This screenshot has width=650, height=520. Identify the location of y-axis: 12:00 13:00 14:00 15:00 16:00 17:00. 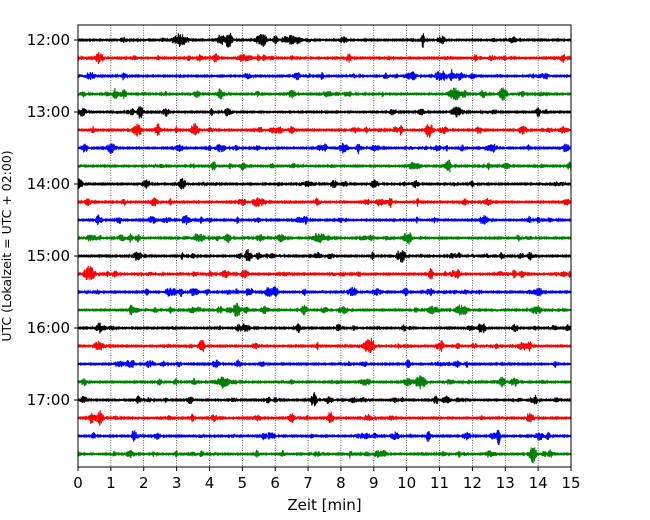
(52, 220).